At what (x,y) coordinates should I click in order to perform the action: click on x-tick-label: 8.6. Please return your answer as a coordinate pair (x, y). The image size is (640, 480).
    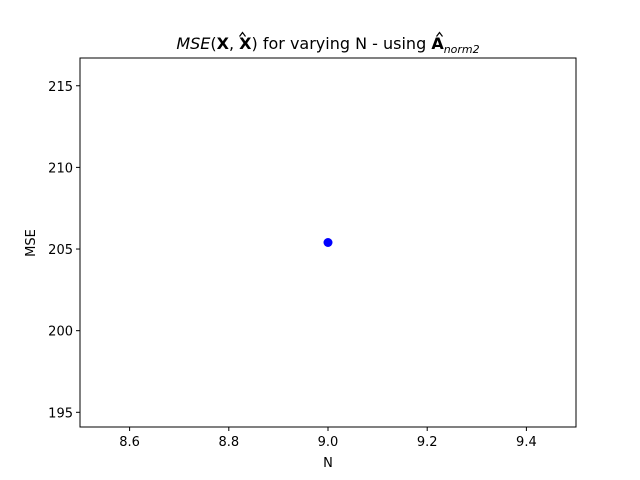
    Looking at the image, I should click on (129, 442).